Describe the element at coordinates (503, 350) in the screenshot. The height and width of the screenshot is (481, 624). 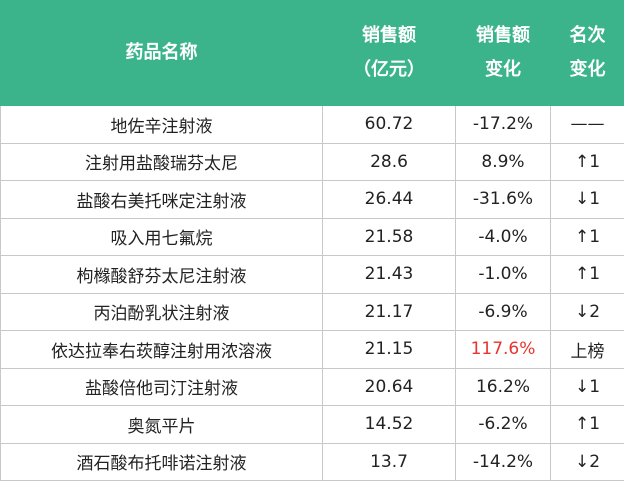
I see `table-cell: 117.6%` at that location.